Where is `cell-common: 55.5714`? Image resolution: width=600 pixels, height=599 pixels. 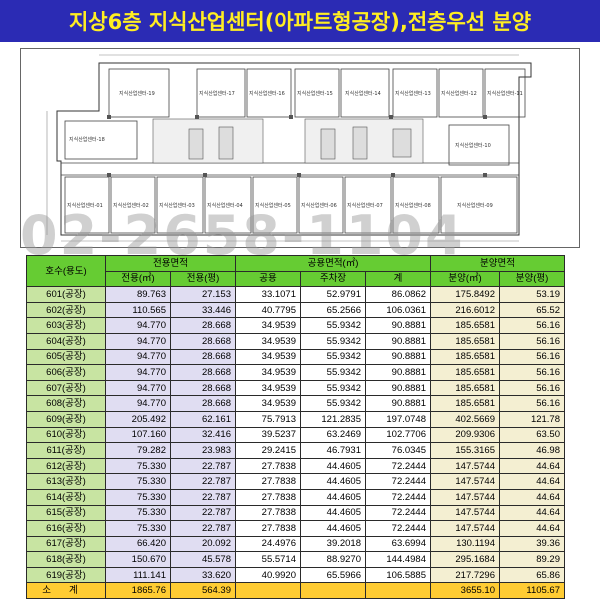
cell-common: 55.5714 is located at coordinates (268, 559).